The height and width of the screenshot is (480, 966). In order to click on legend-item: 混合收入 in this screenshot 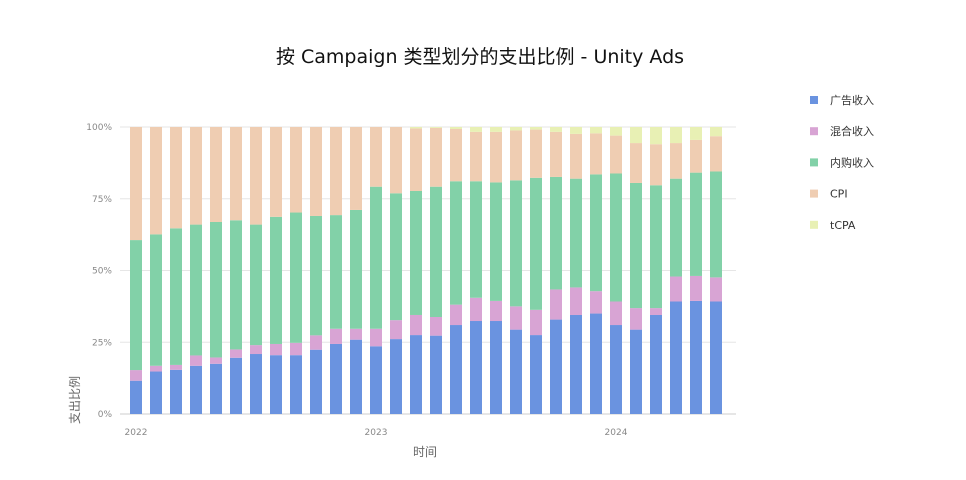, I will do `click(842, 131)`.